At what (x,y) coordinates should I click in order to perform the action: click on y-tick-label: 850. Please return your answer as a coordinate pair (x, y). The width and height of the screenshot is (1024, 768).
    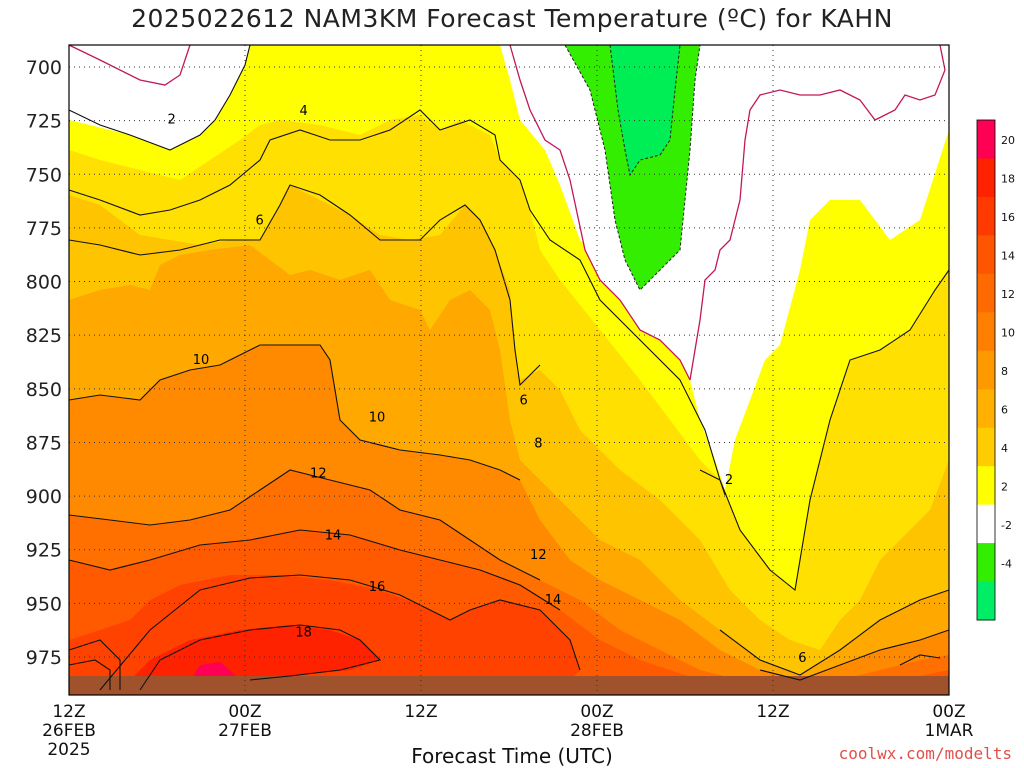
    Looking at the image, I should click on (44, 390).